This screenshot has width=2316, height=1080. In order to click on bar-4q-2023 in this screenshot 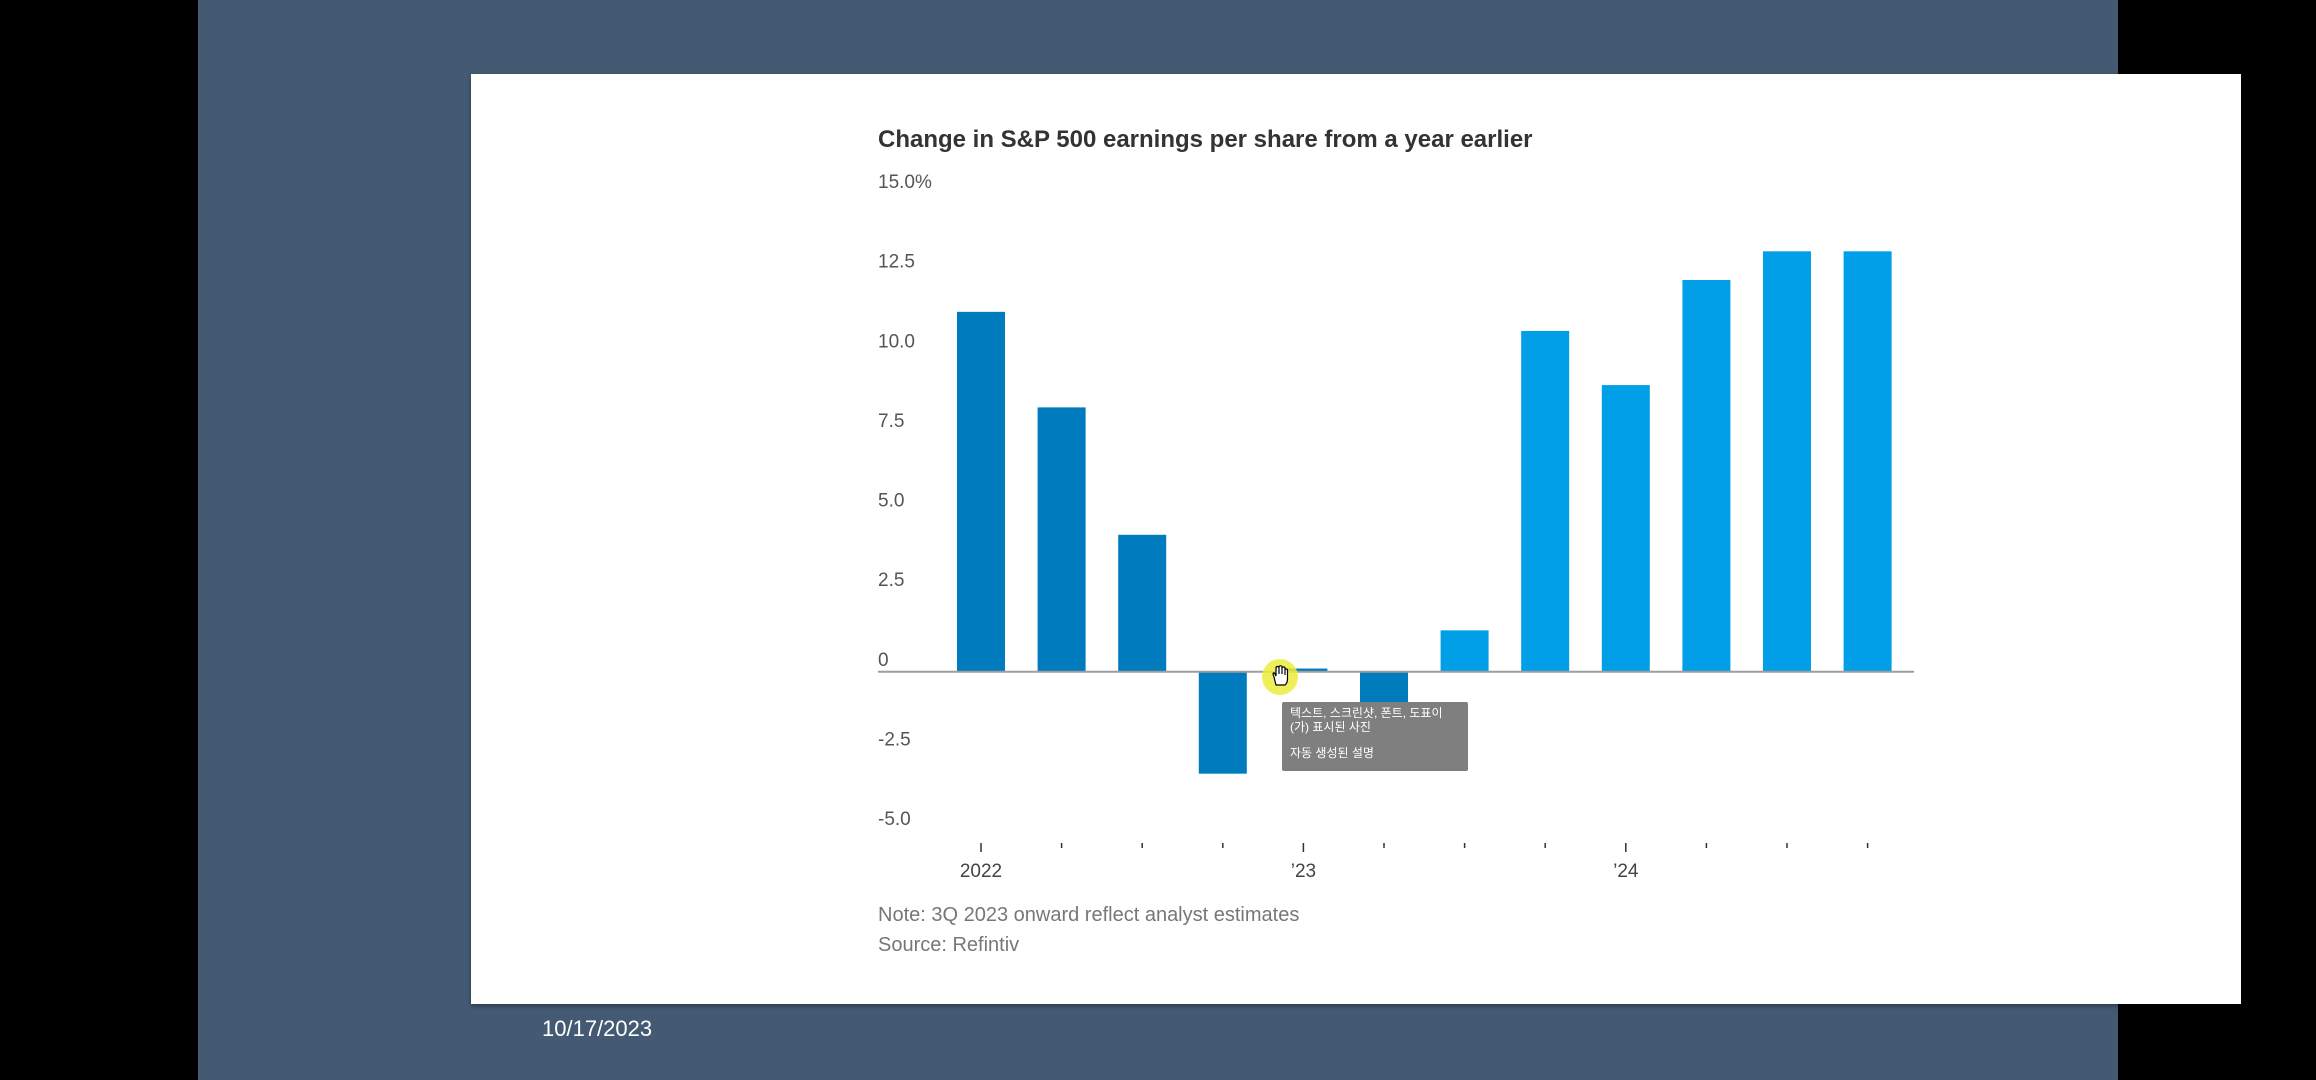, I will do `click(1545, 501)`.